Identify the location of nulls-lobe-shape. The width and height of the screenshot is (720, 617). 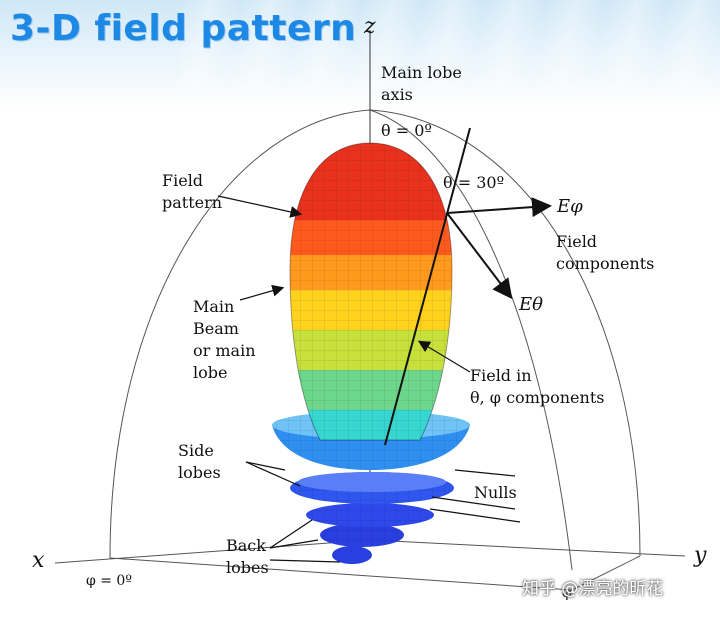
(372, 488).